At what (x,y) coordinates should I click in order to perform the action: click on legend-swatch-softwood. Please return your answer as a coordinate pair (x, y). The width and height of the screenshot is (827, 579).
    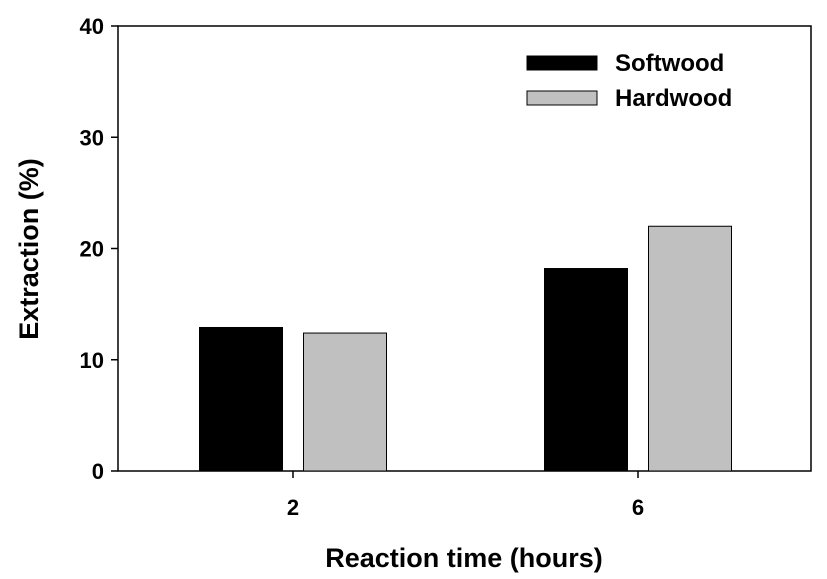
    Looking at the image, I should click on (562, 63).